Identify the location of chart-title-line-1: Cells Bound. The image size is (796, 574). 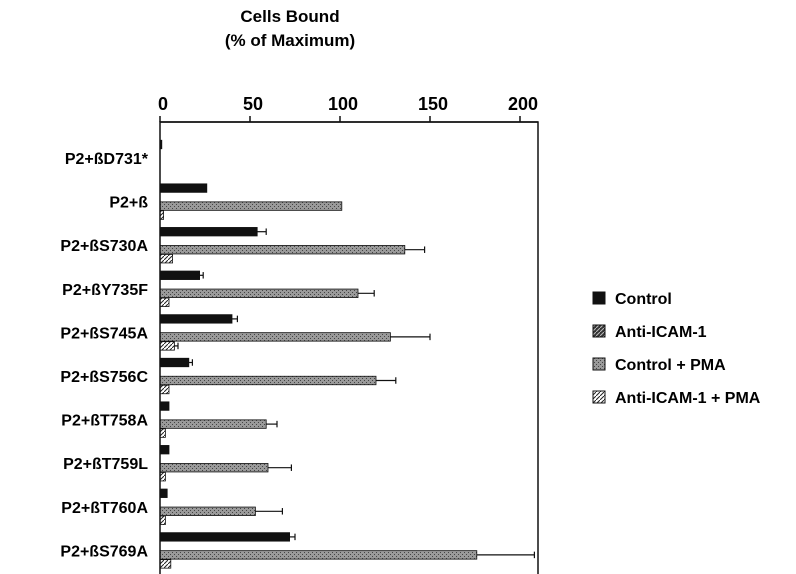
(289, 16).